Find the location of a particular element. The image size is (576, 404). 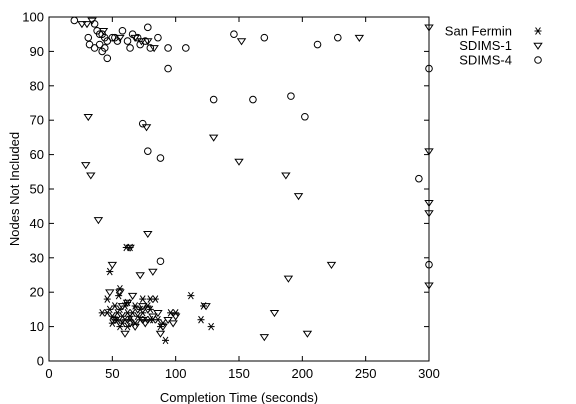

x-axis-label: Completion Time (seconds) is located at coordinates (239, 397).